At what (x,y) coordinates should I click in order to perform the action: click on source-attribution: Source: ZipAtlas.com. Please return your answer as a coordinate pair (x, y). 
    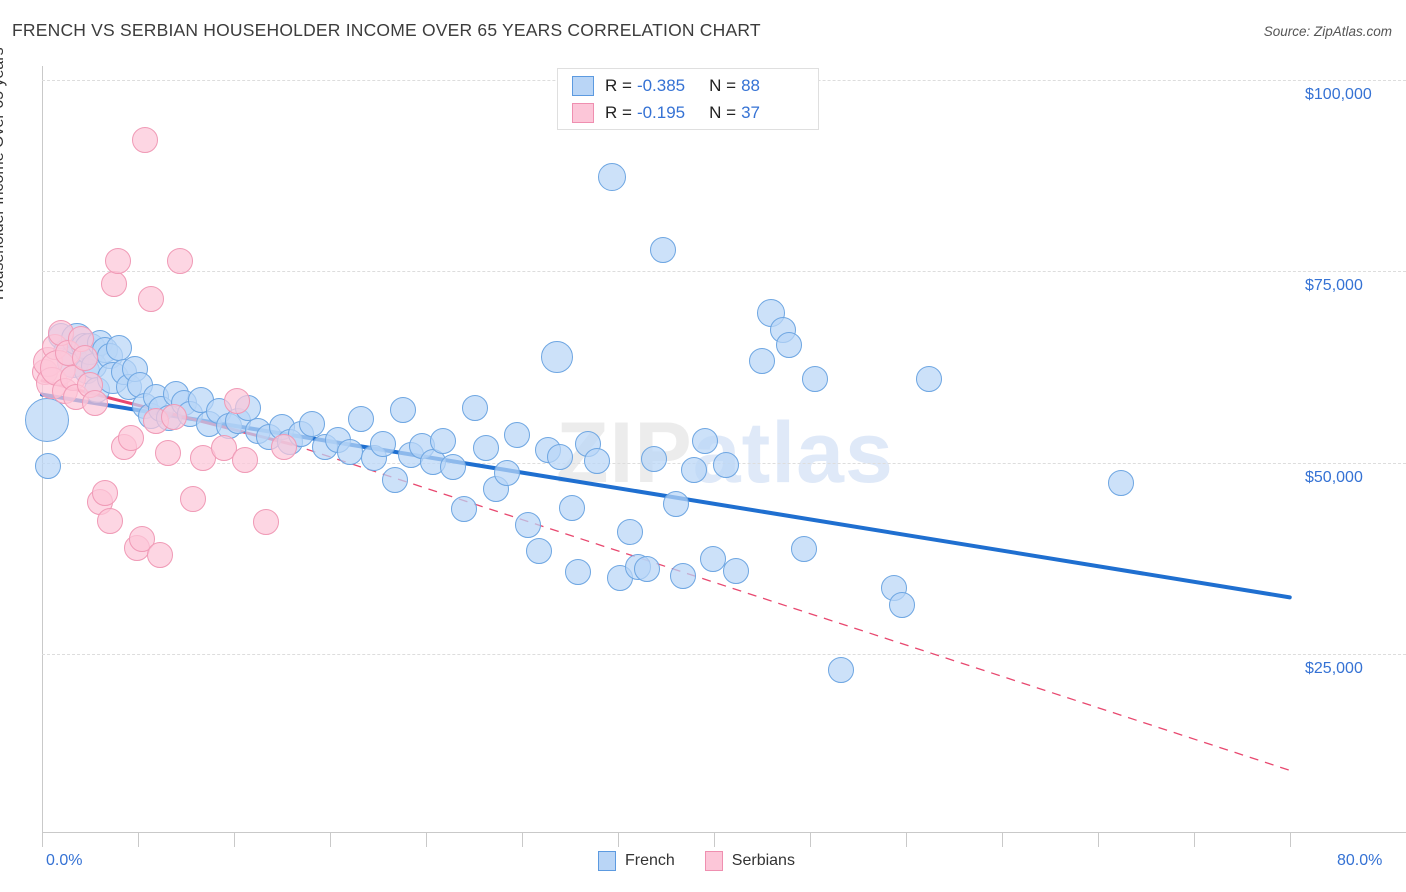
    Looking at the image, I should click on (1327, 31).